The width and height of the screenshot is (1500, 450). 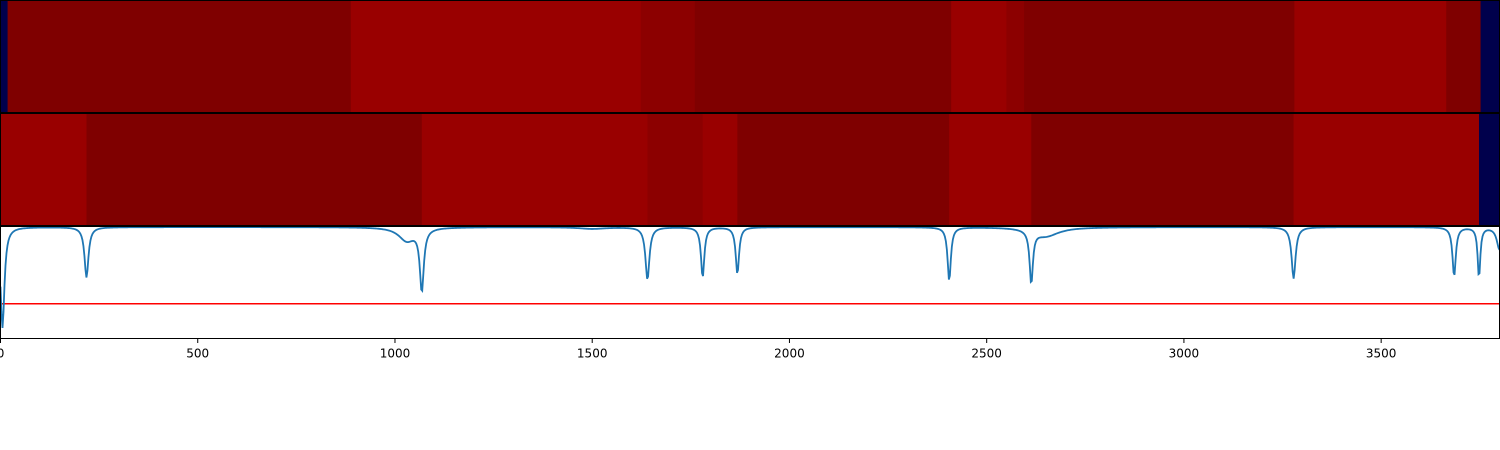 I want to click on x-tick-label-500: 500, so click(x=197, y=354).